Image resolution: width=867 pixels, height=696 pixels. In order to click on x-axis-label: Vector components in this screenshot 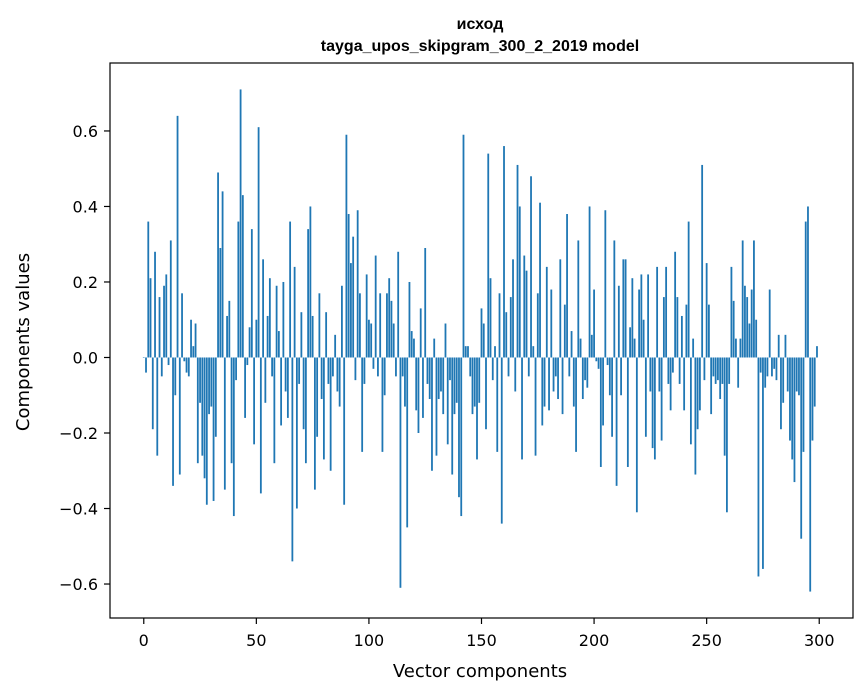, I will do `click(480, 671)`.